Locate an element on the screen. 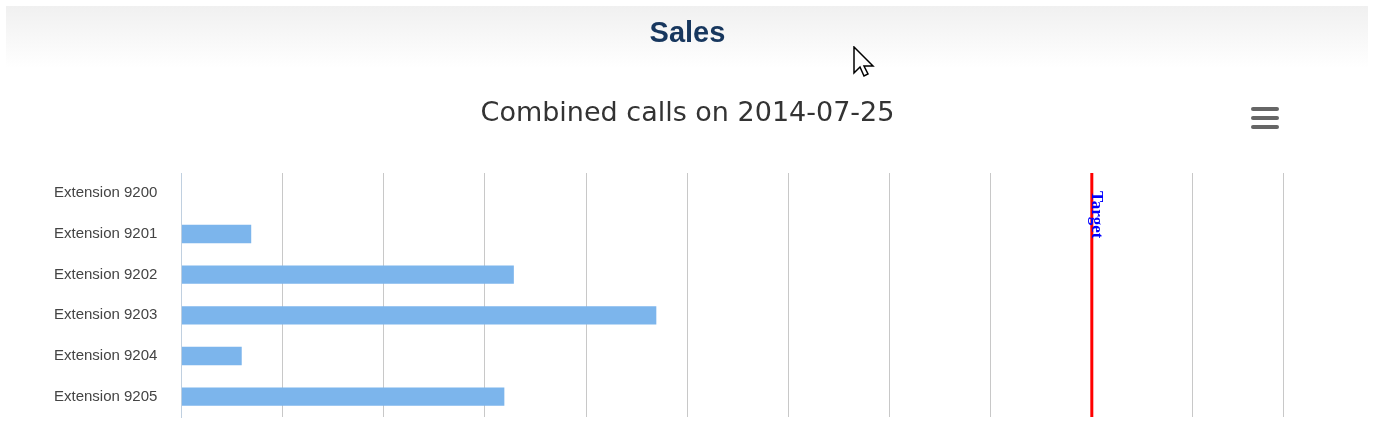  y-tick-label: Extension 9204 is located at coordinates (105, 355).